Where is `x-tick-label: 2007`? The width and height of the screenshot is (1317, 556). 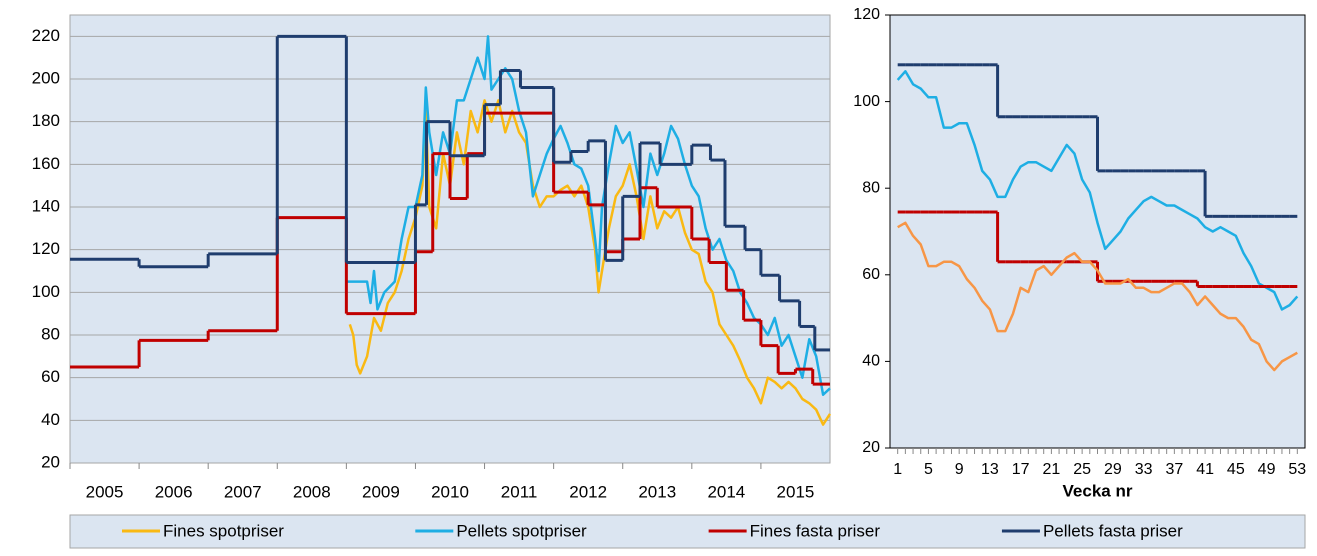 x-tick-label: 2007 is located at coordinates (243, 491).